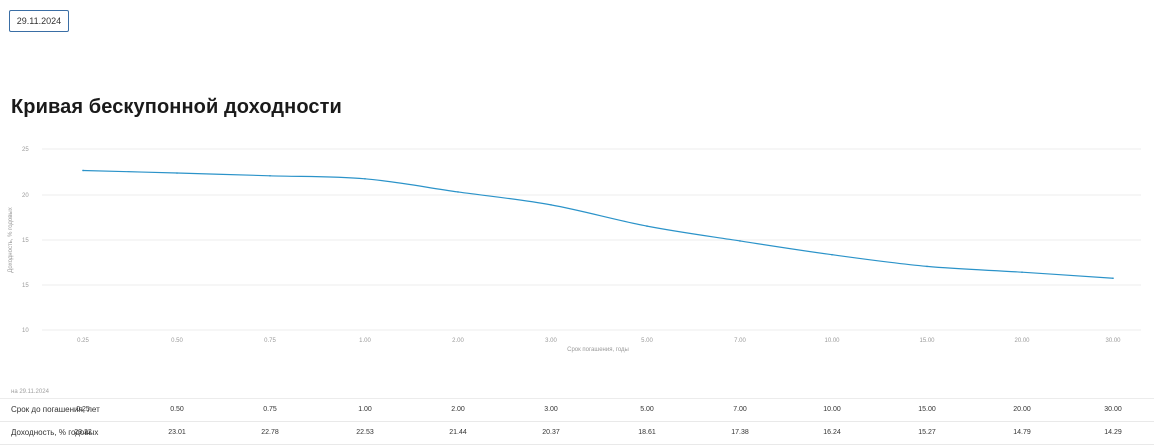 This screenshot has height=445, width=1154. I want to click on table-cell: 16.24, so click(832, 432).